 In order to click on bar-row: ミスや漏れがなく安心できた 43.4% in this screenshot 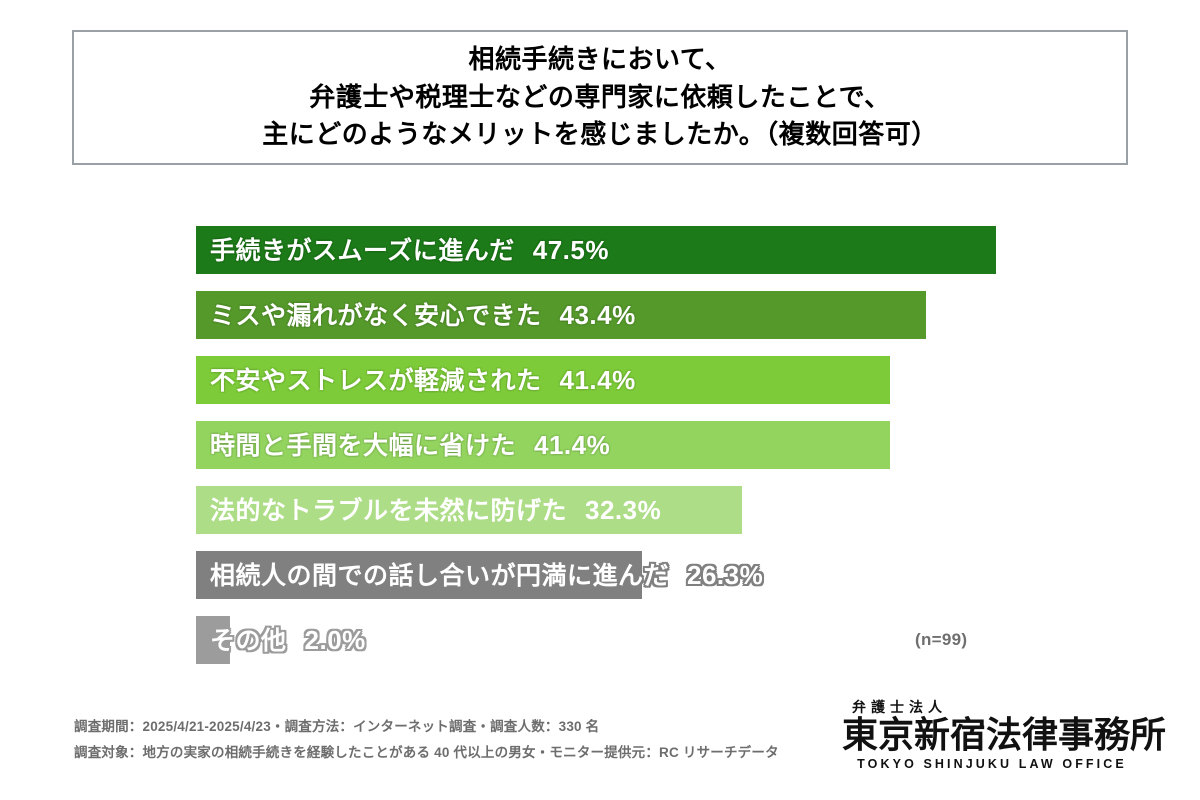, I will do `click(561, 315)`.